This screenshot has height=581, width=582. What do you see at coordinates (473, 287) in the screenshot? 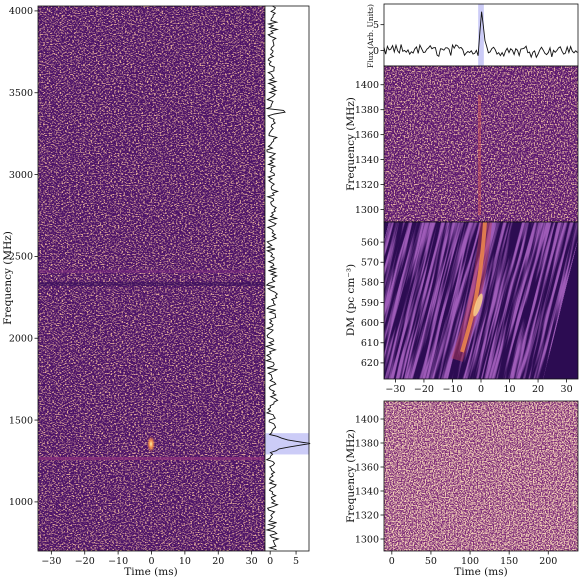
I see `dm-ridge` at bounding box center [473, 287].